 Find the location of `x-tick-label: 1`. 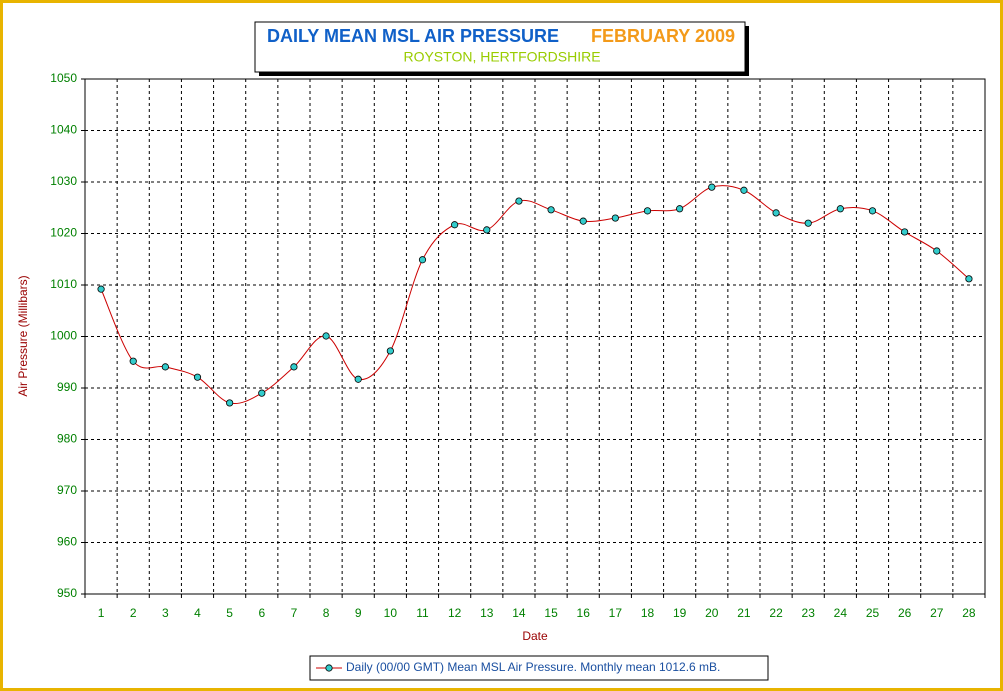

x-tick-label: 1 is located at coordinates (101, 613).